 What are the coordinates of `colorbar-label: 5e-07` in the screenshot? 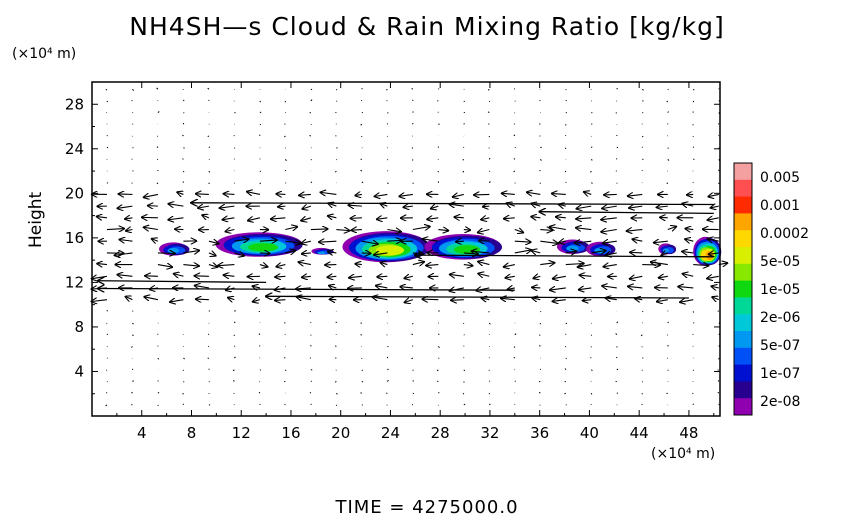 It's located at (780, 346).